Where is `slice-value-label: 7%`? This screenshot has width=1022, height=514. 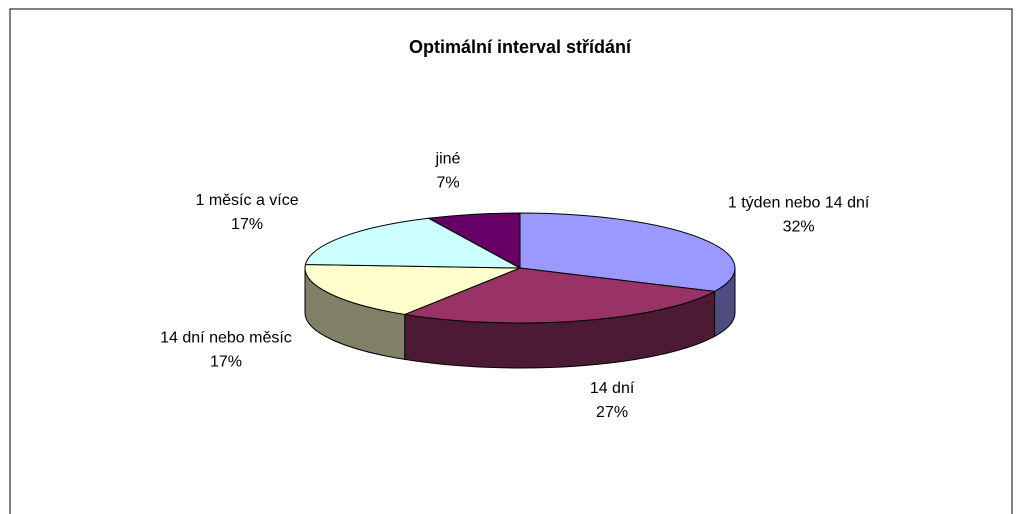 slice-value-label: 7% is located at coordinates (447, 183).